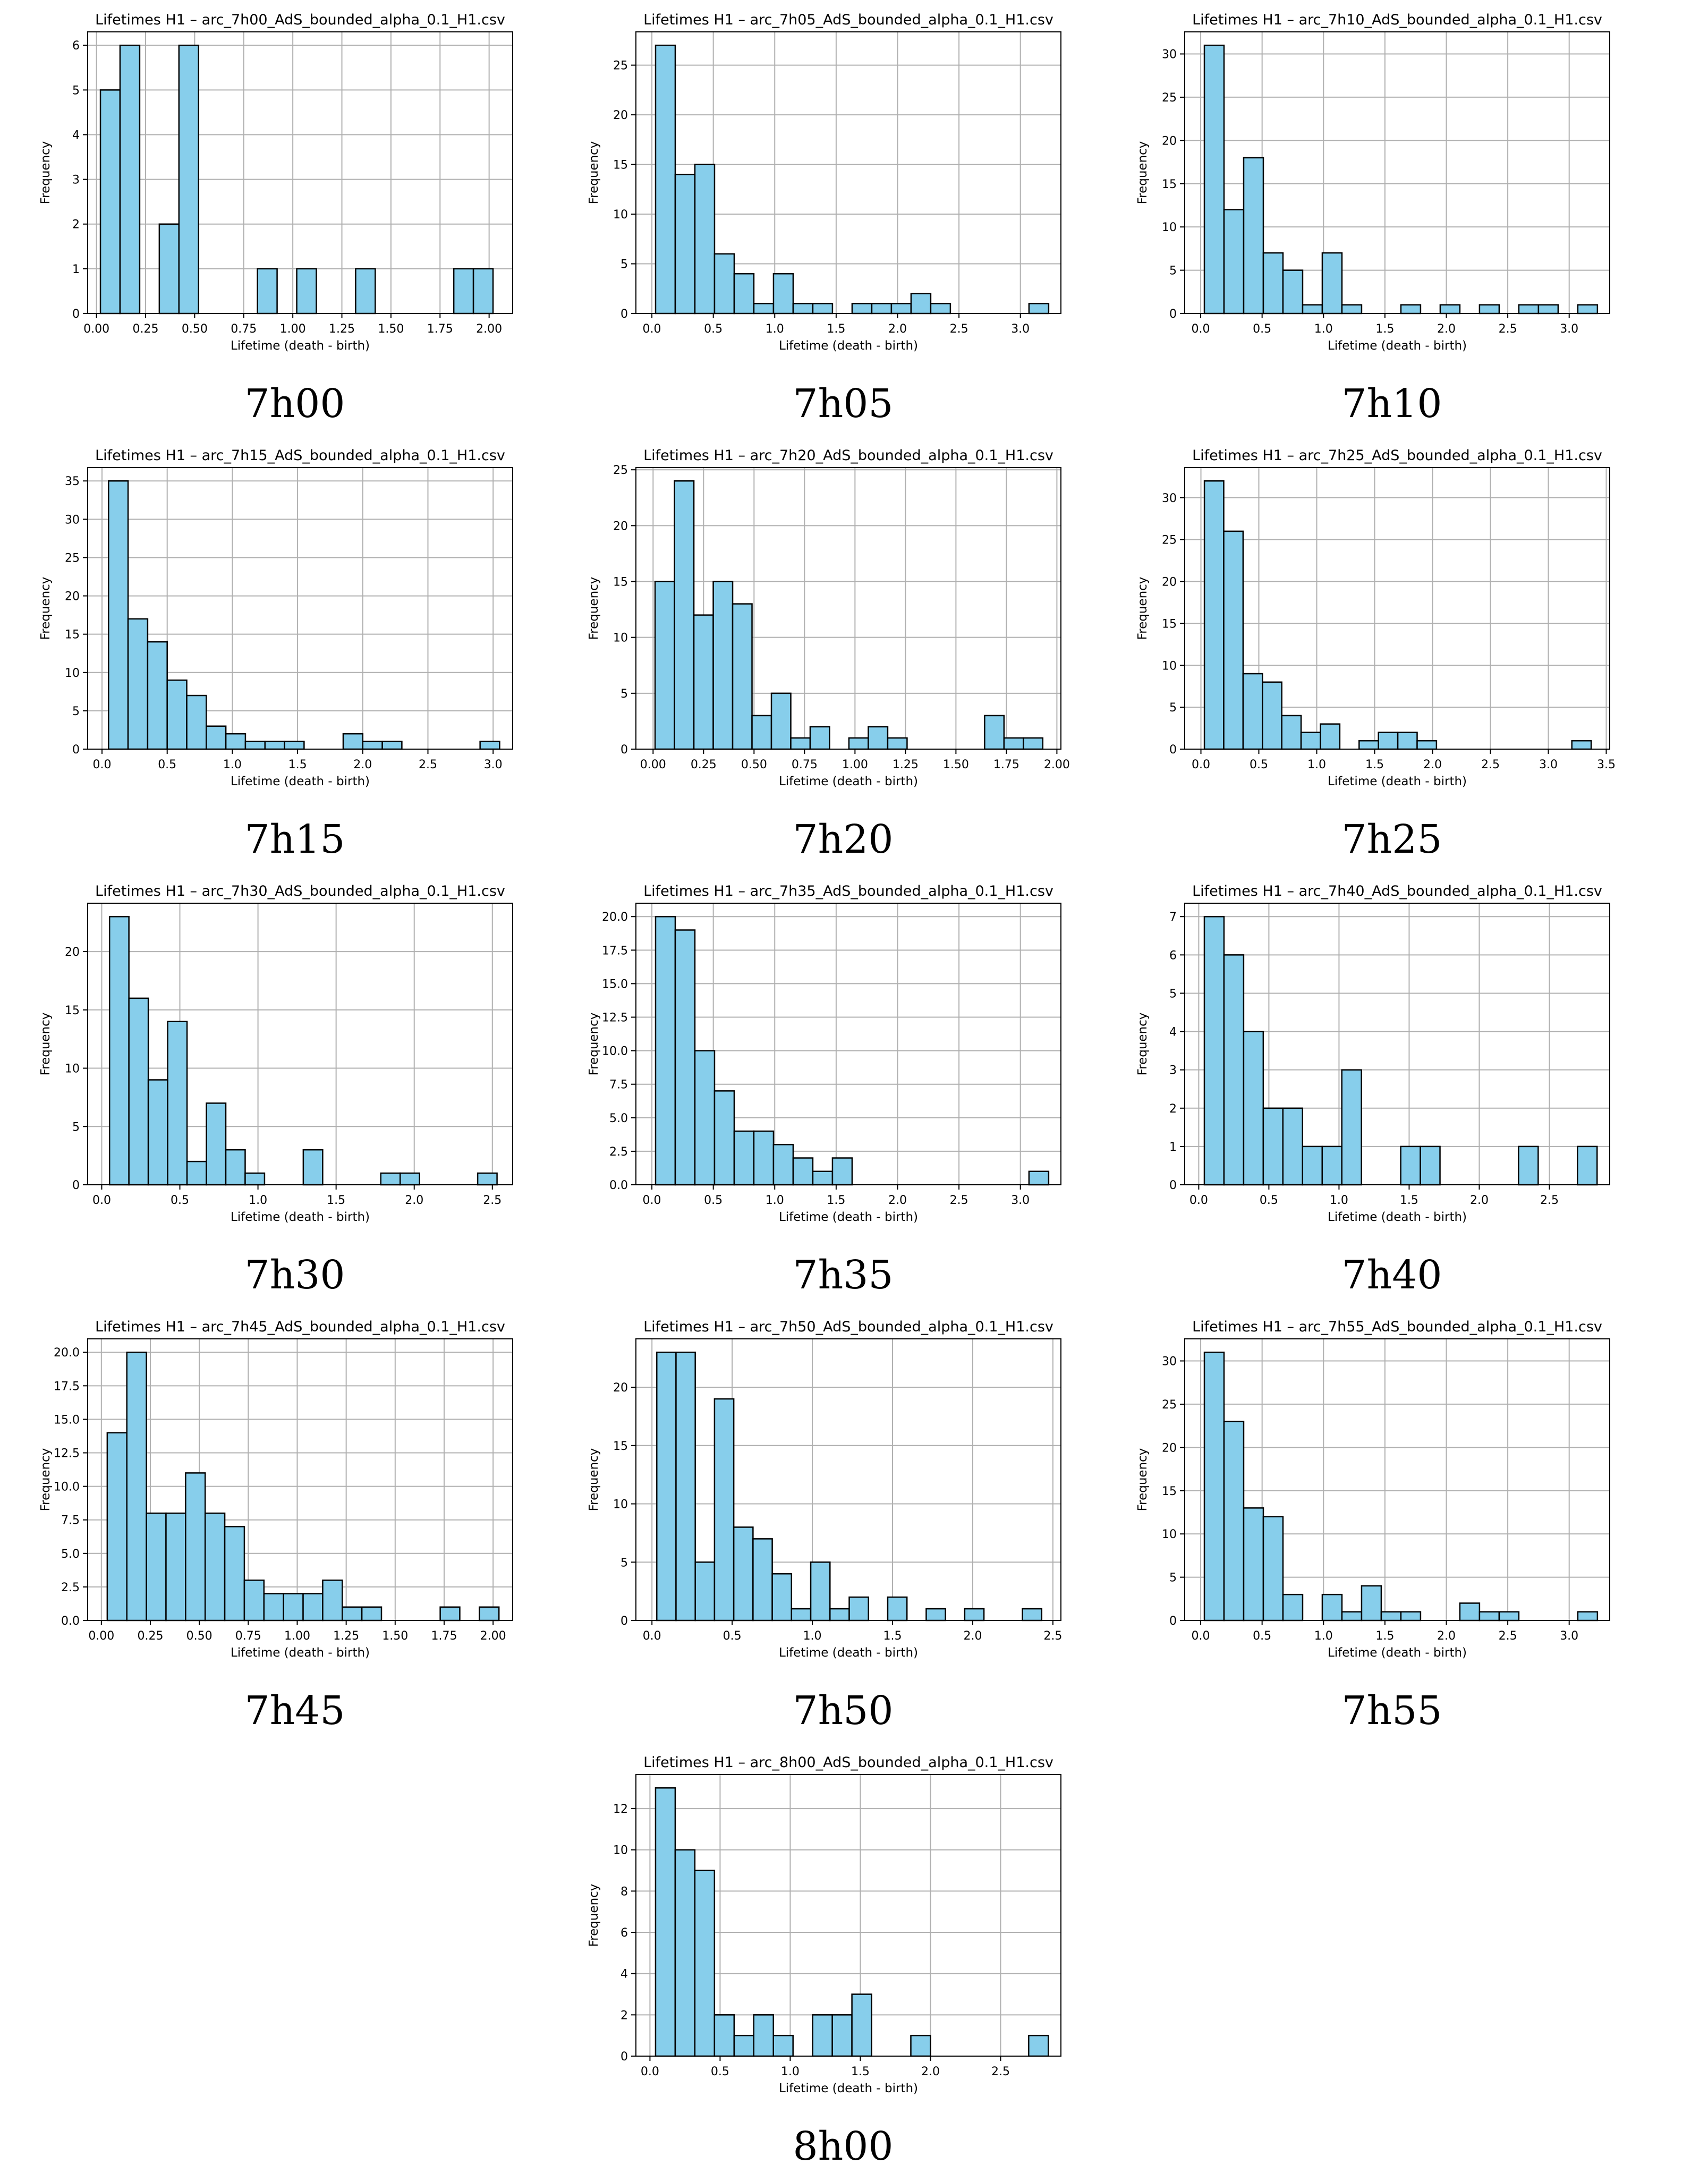  I want to click on y-tick-label: 20.0, so click(67, 1353).